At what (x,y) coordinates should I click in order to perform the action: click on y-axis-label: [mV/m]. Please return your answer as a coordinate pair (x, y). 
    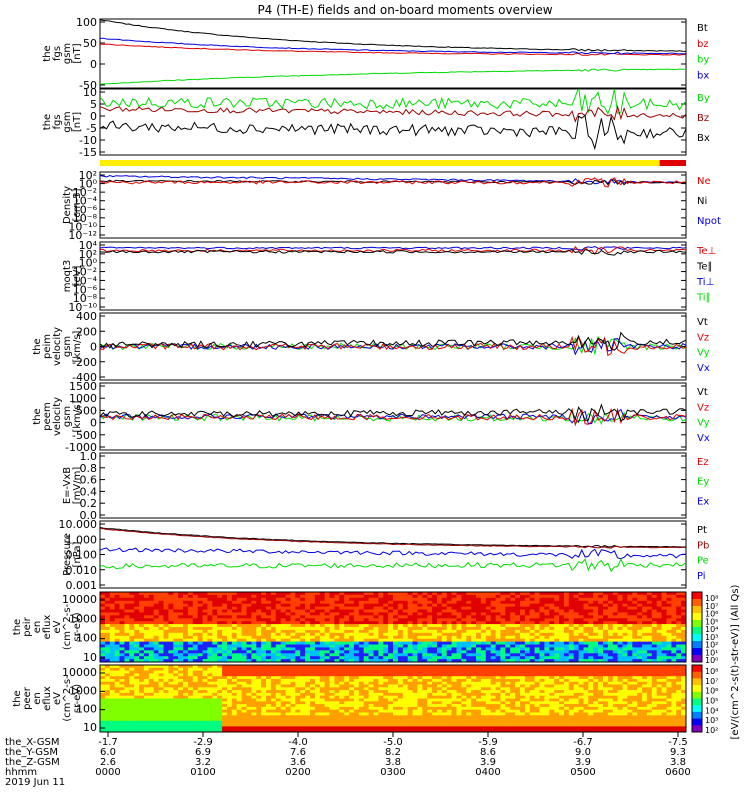
    Looking at the image, I should click on (77, 486).